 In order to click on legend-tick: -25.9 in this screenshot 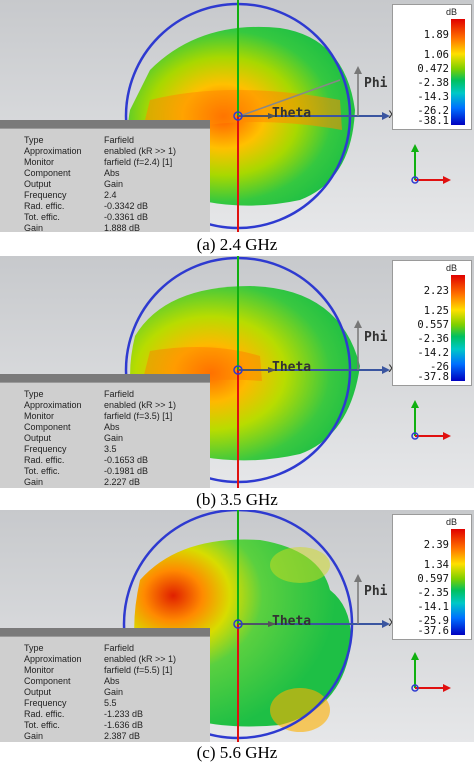, I will do `click(433, 621)`.